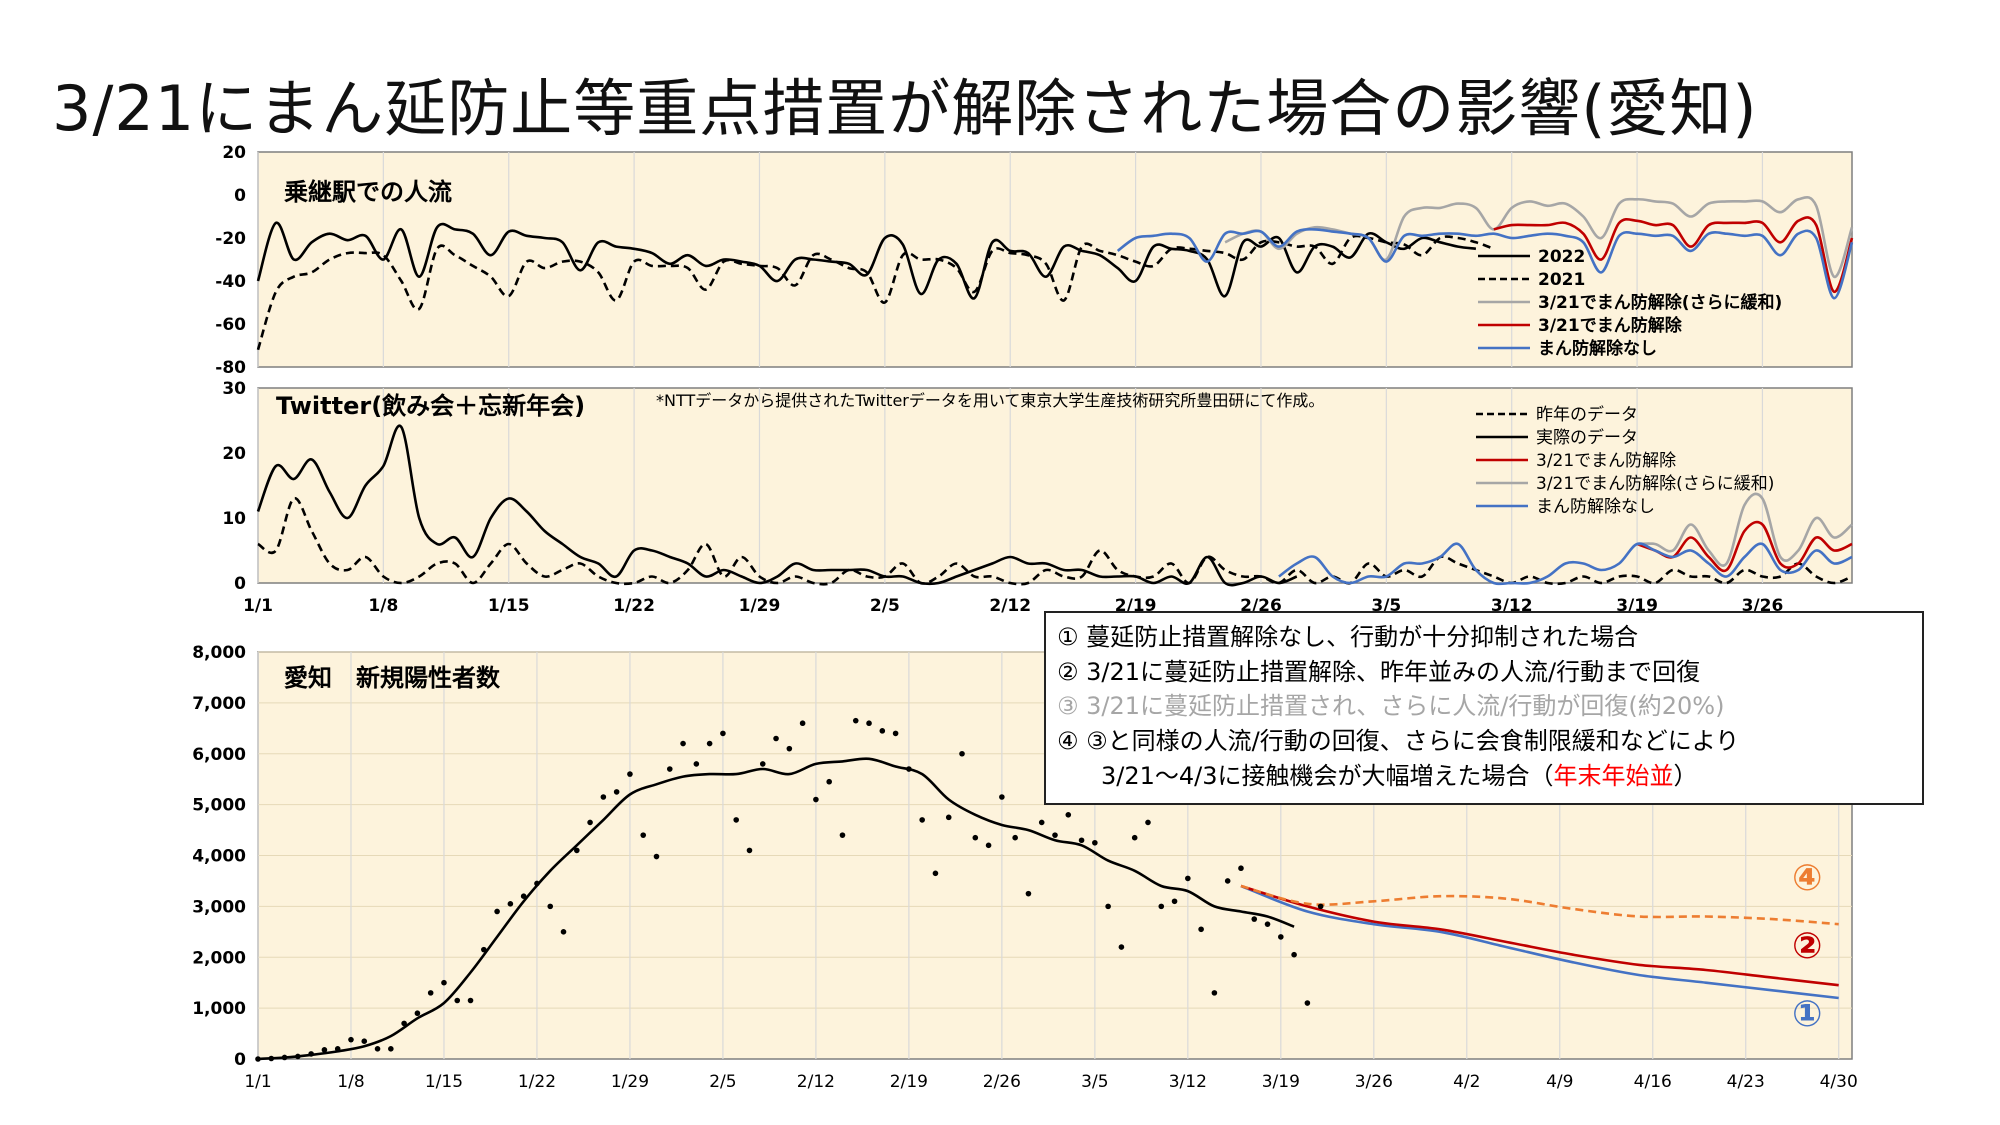 This screenshot has width=2000, height=1125. I want to click on x-tick-label: 2/5, so click(722, 1082).